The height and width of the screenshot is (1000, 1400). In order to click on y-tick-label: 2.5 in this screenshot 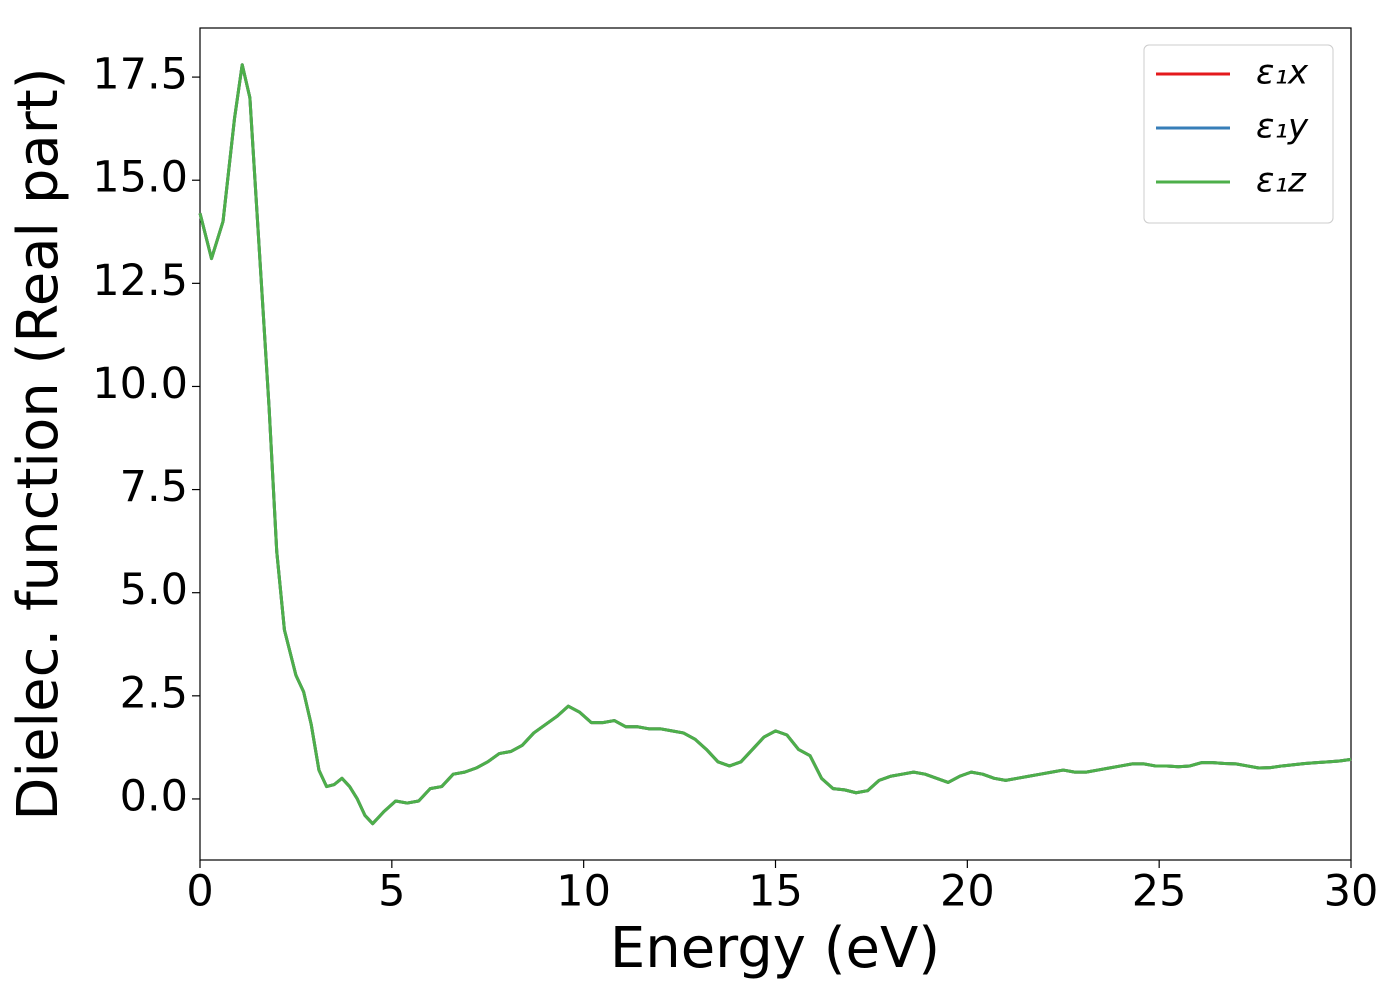, I will do `click(154, 693)`.